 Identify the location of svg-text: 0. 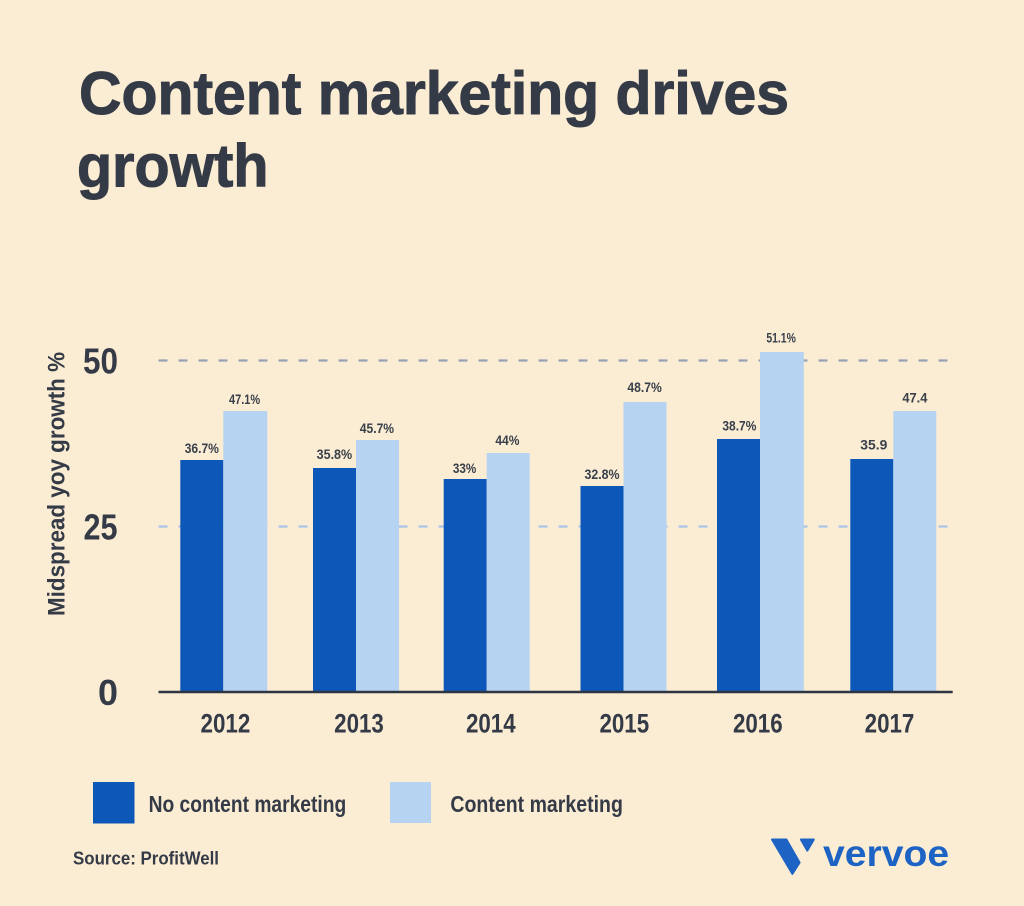
(108, 692).